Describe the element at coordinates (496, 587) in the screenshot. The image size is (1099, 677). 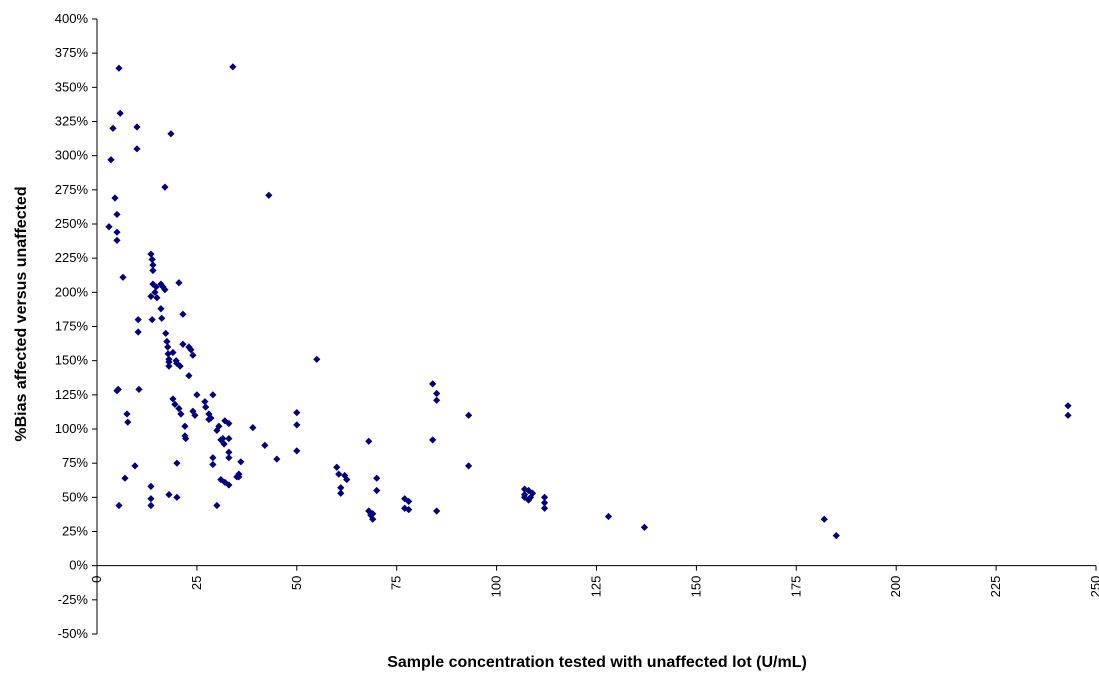
I see `x-tick-label: 100` at that location.